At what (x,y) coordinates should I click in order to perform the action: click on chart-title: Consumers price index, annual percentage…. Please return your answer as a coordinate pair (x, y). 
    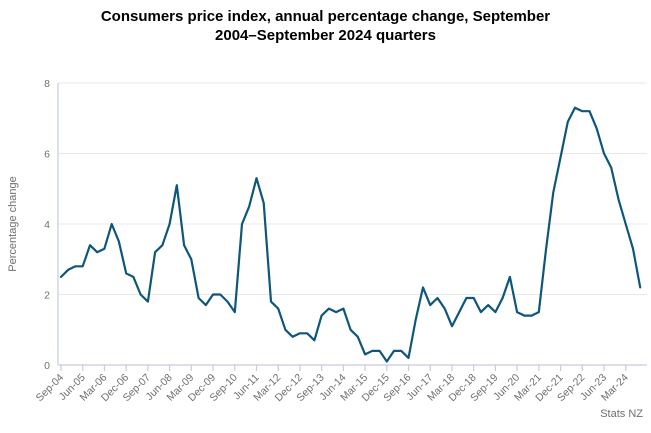
    Looking at the image, I should click on (325, 26).